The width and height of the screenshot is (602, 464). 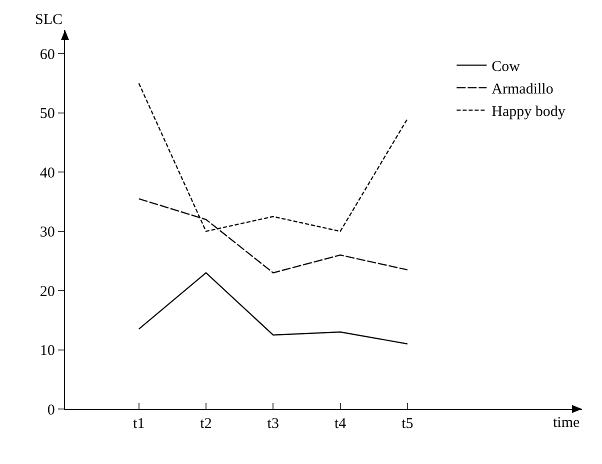 I want to click on x-tick-label: t3, so click(x=273, y=424).